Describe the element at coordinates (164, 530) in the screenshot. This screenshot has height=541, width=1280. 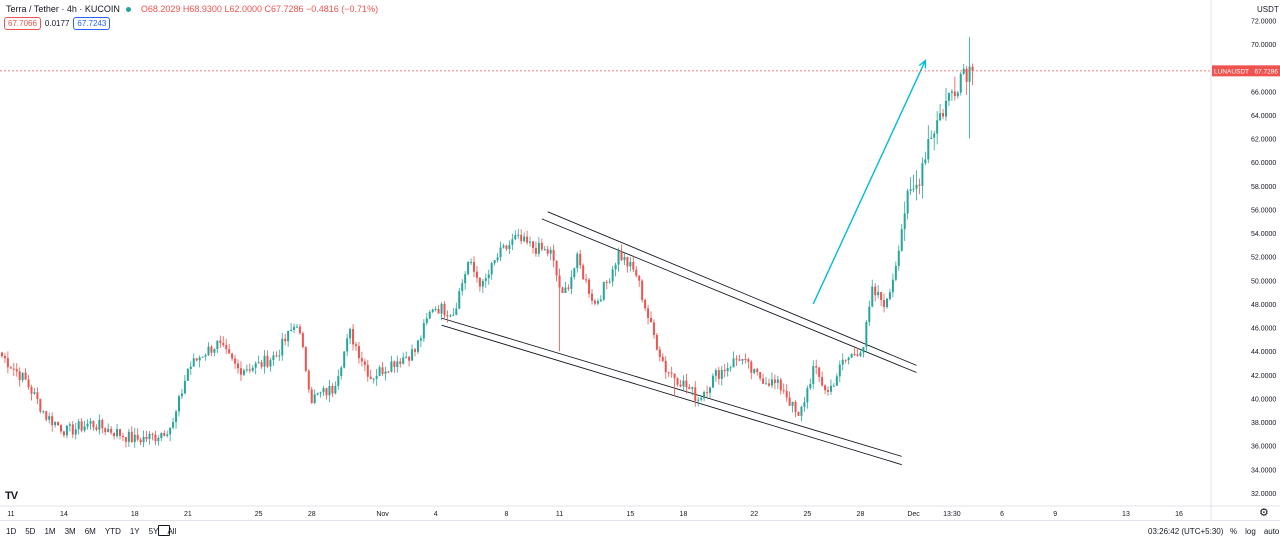
I see `calendar-goto-icon` at that location.